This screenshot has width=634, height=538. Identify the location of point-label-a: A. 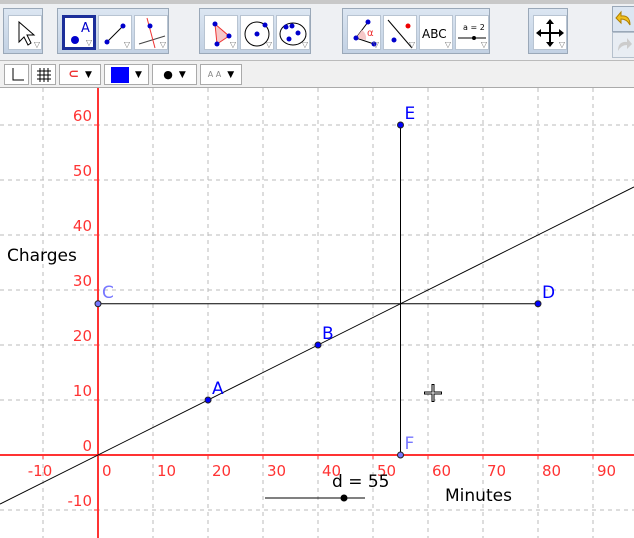
(218, 389).